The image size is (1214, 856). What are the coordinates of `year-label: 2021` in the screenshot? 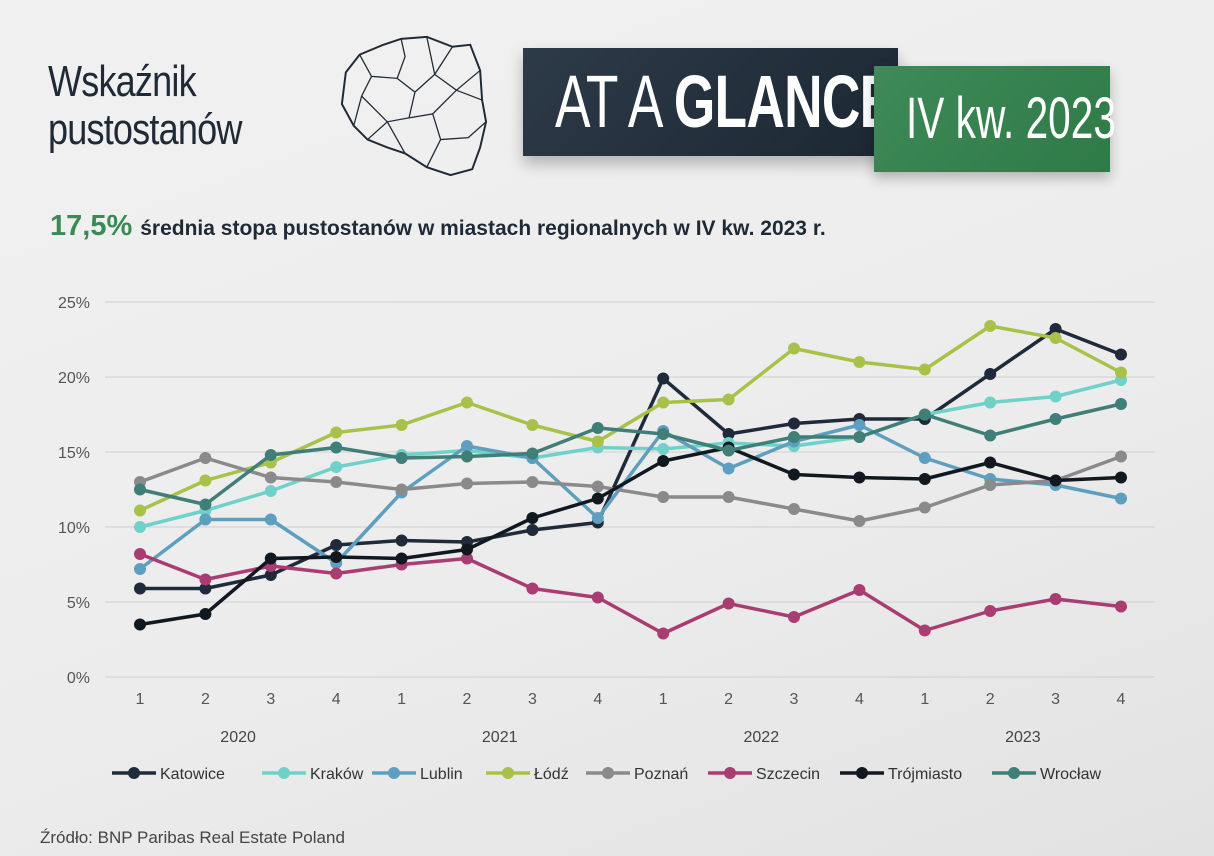 It's located at (500, 737).